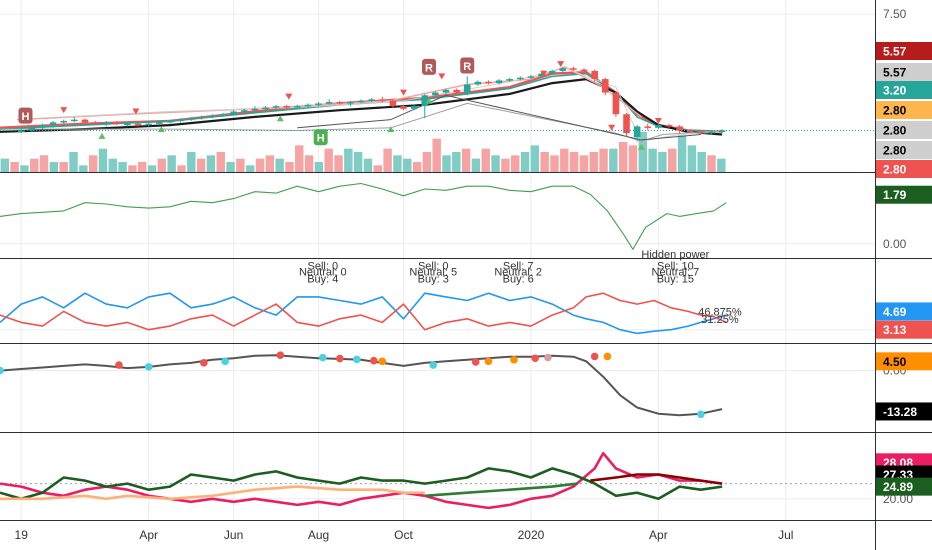  Describe the element at coordinates (895, 330) in the screenshot. I see `price-label-text: 3.13` at that location.